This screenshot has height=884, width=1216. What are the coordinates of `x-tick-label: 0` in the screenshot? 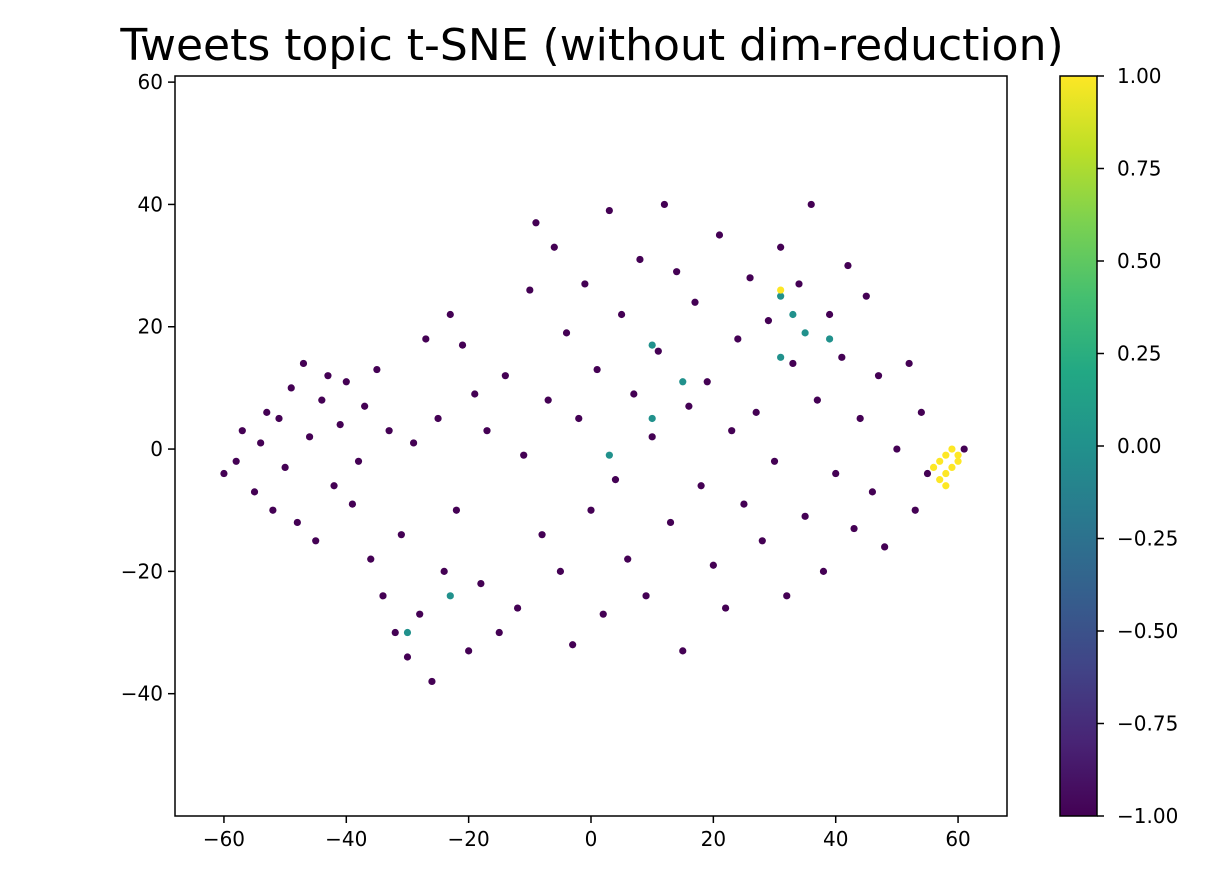 It's located at (591, 839).